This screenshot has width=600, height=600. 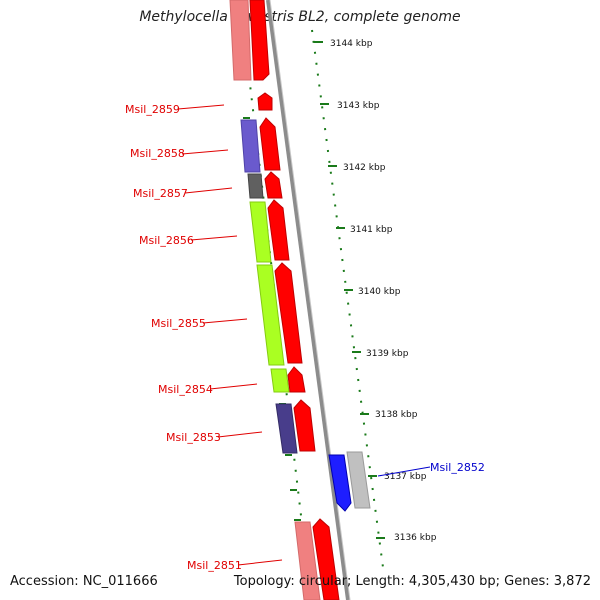 I want to click on gene-msil-2851-arrow, so click(x=326, y=559).